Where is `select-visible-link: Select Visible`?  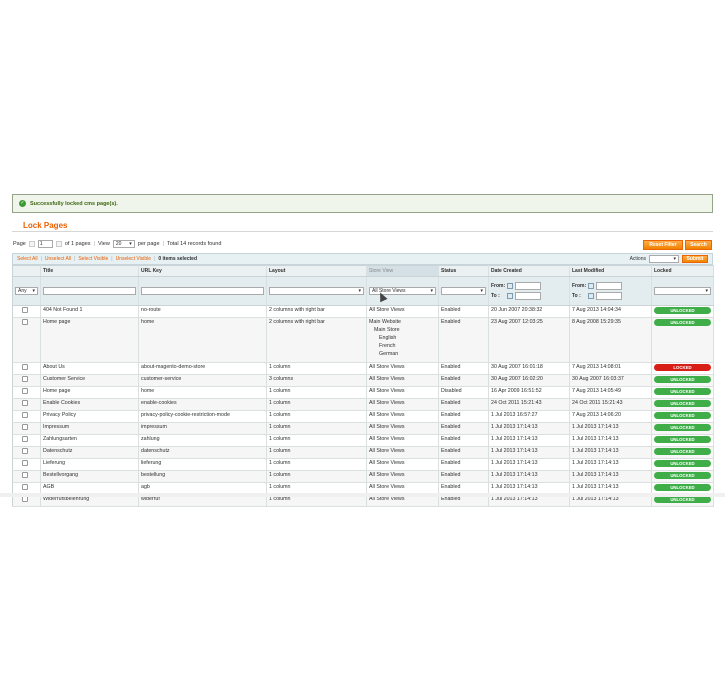
select-visible-link: Select Visible is located at coordinates (93, 259).